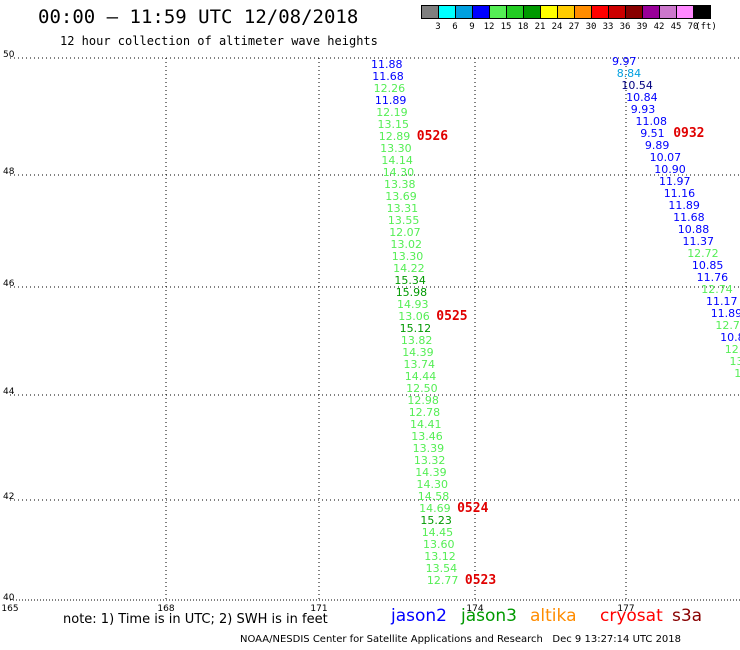 This screenshot has width=740, height=650. What do you see at coordinates (652, 133) in the screenshot?
I see `swh-value: 9.51` at bounding box center [652, 133].